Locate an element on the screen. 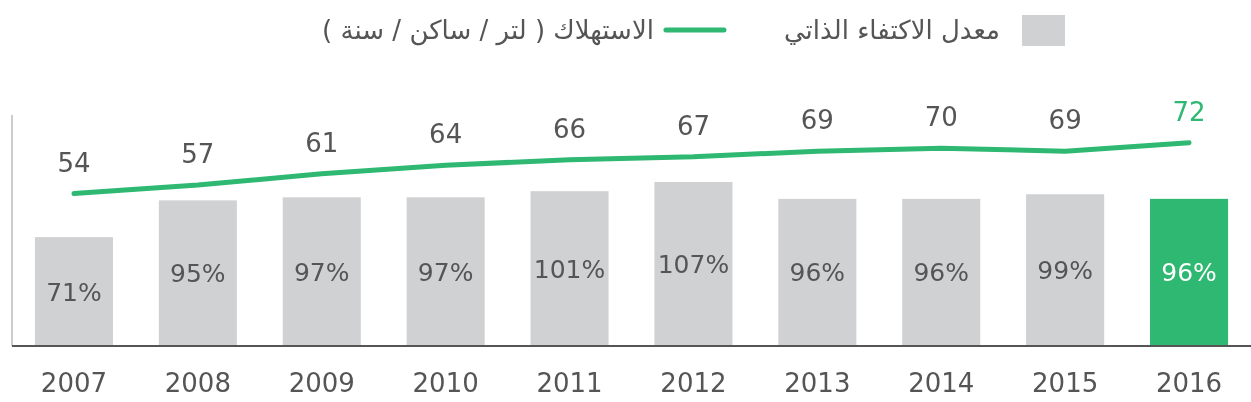 The width and height of the screenshot is (1251, 402). data-label: 107% is located at coordinates (693, 264).